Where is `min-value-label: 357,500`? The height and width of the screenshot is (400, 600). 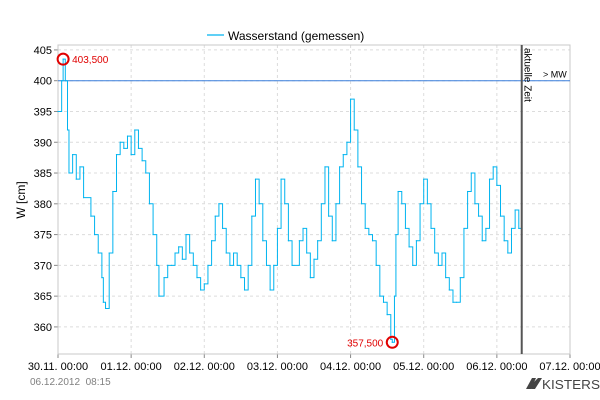
min-value-label: 357,500 is located at coordinates (365, 343).